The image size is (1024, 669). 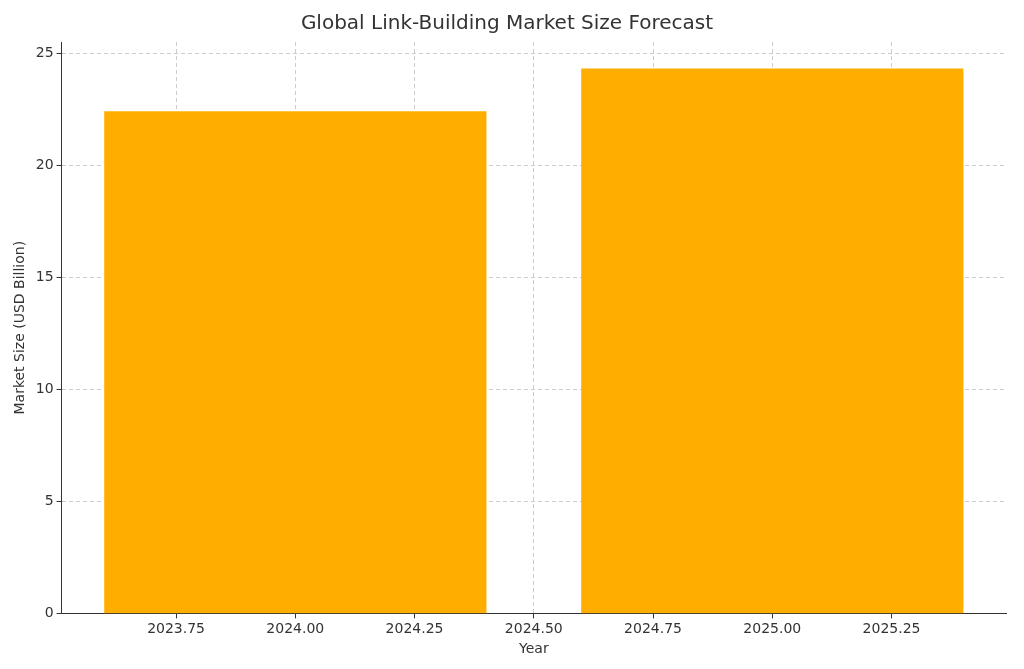 What do you see at coordinates (44, 275) in the screenshot?
I see `y-tick-label: 15` at bounding box center [44, 275].